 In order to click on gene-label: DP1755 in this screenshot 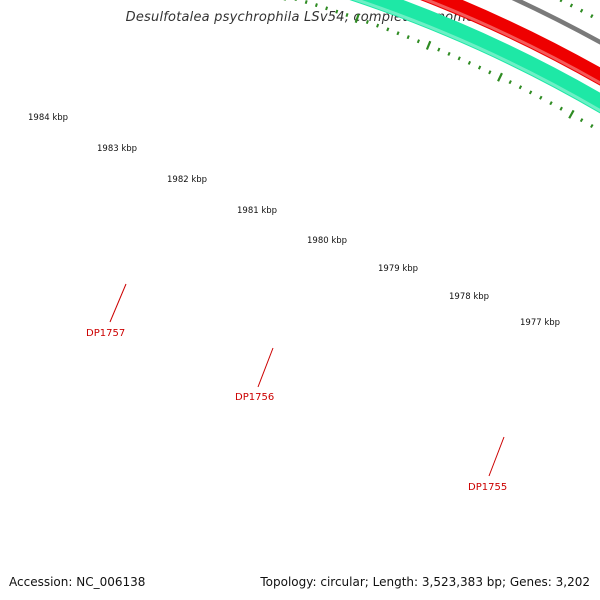, I will do `click(487, 487)`.